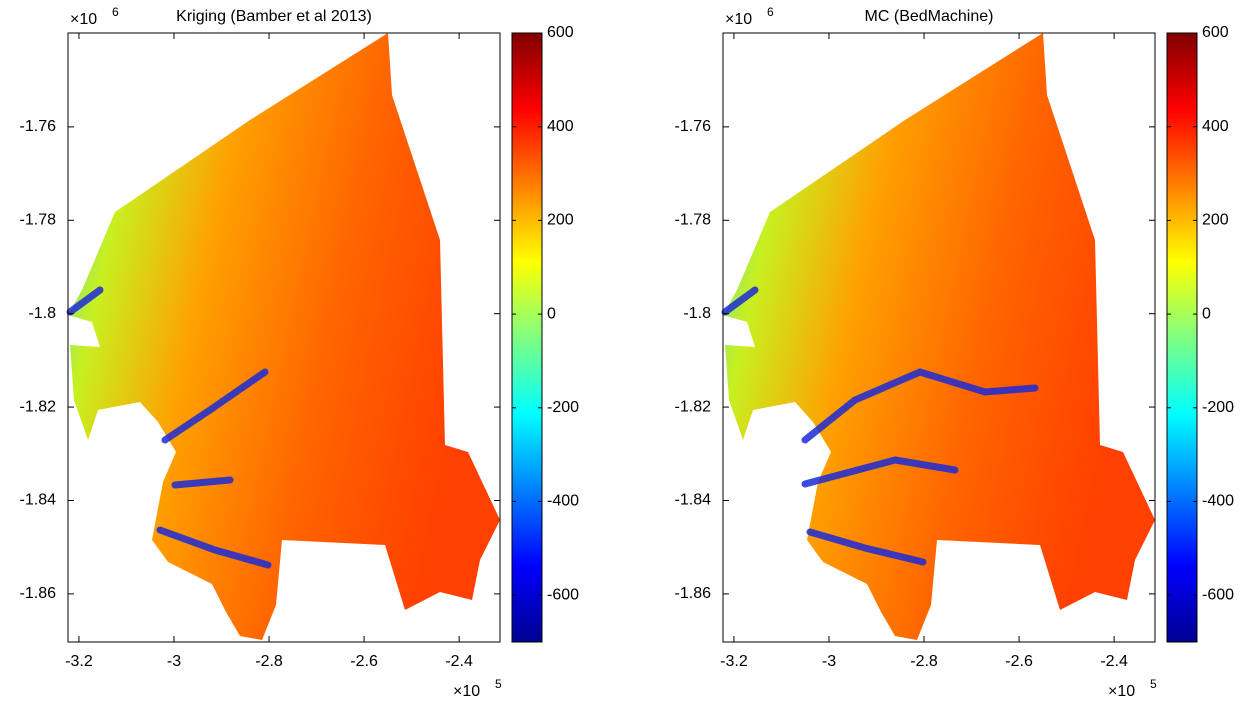 The width and height of the screenshot is (1250, 703). Describe the element at coordinates (929, 16) in the screenshot. I see `chart-title: MC (BedMachine)` at that location.